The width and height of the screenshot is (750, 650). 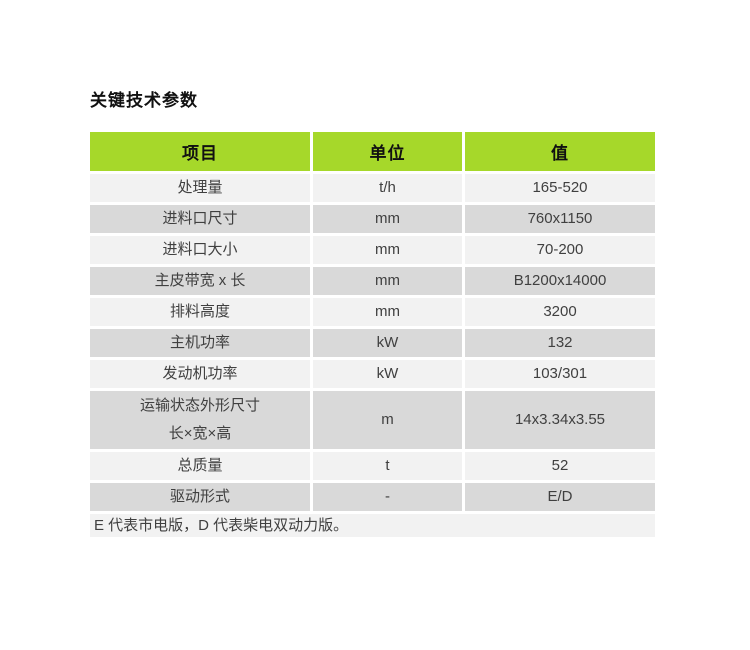 I want to click on cell-value: 760x1150, so click(x=560, y=219).